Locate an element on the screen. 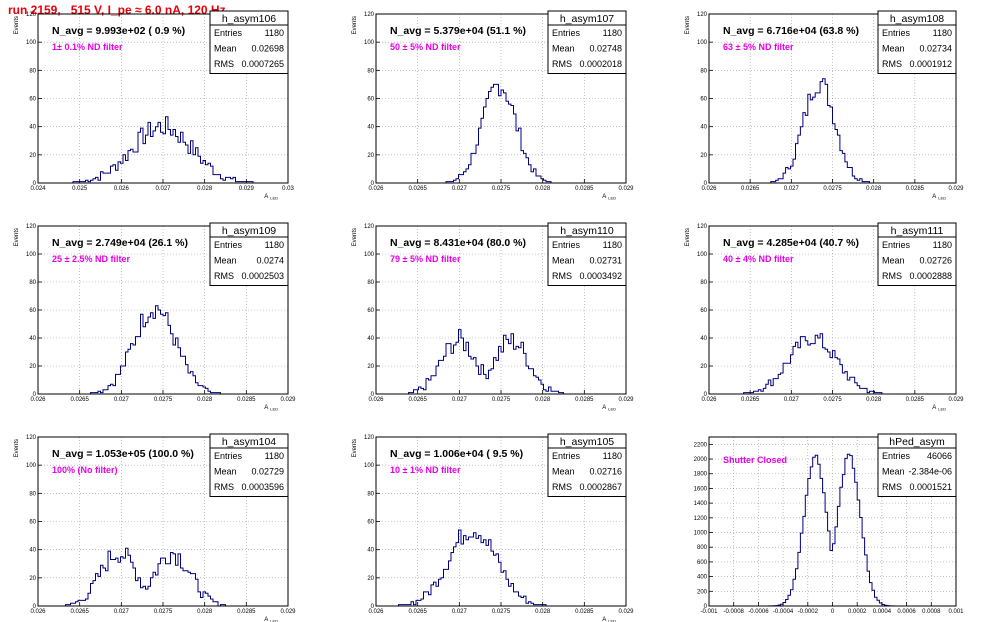 The width and height of the screenshot is (996, 622). filter-label: 1± 0.1% ND filter is located at coordinates (87, 47).